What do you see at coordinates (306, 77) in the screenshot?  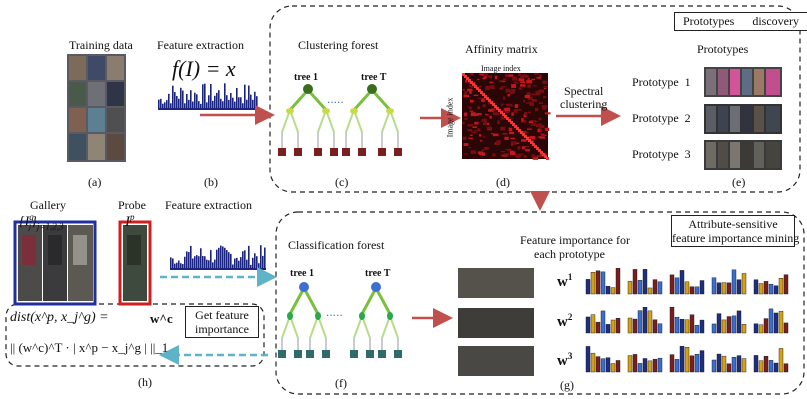 I see `clustering-tree-1-label: tree 1` at bounding box center [306, 77].